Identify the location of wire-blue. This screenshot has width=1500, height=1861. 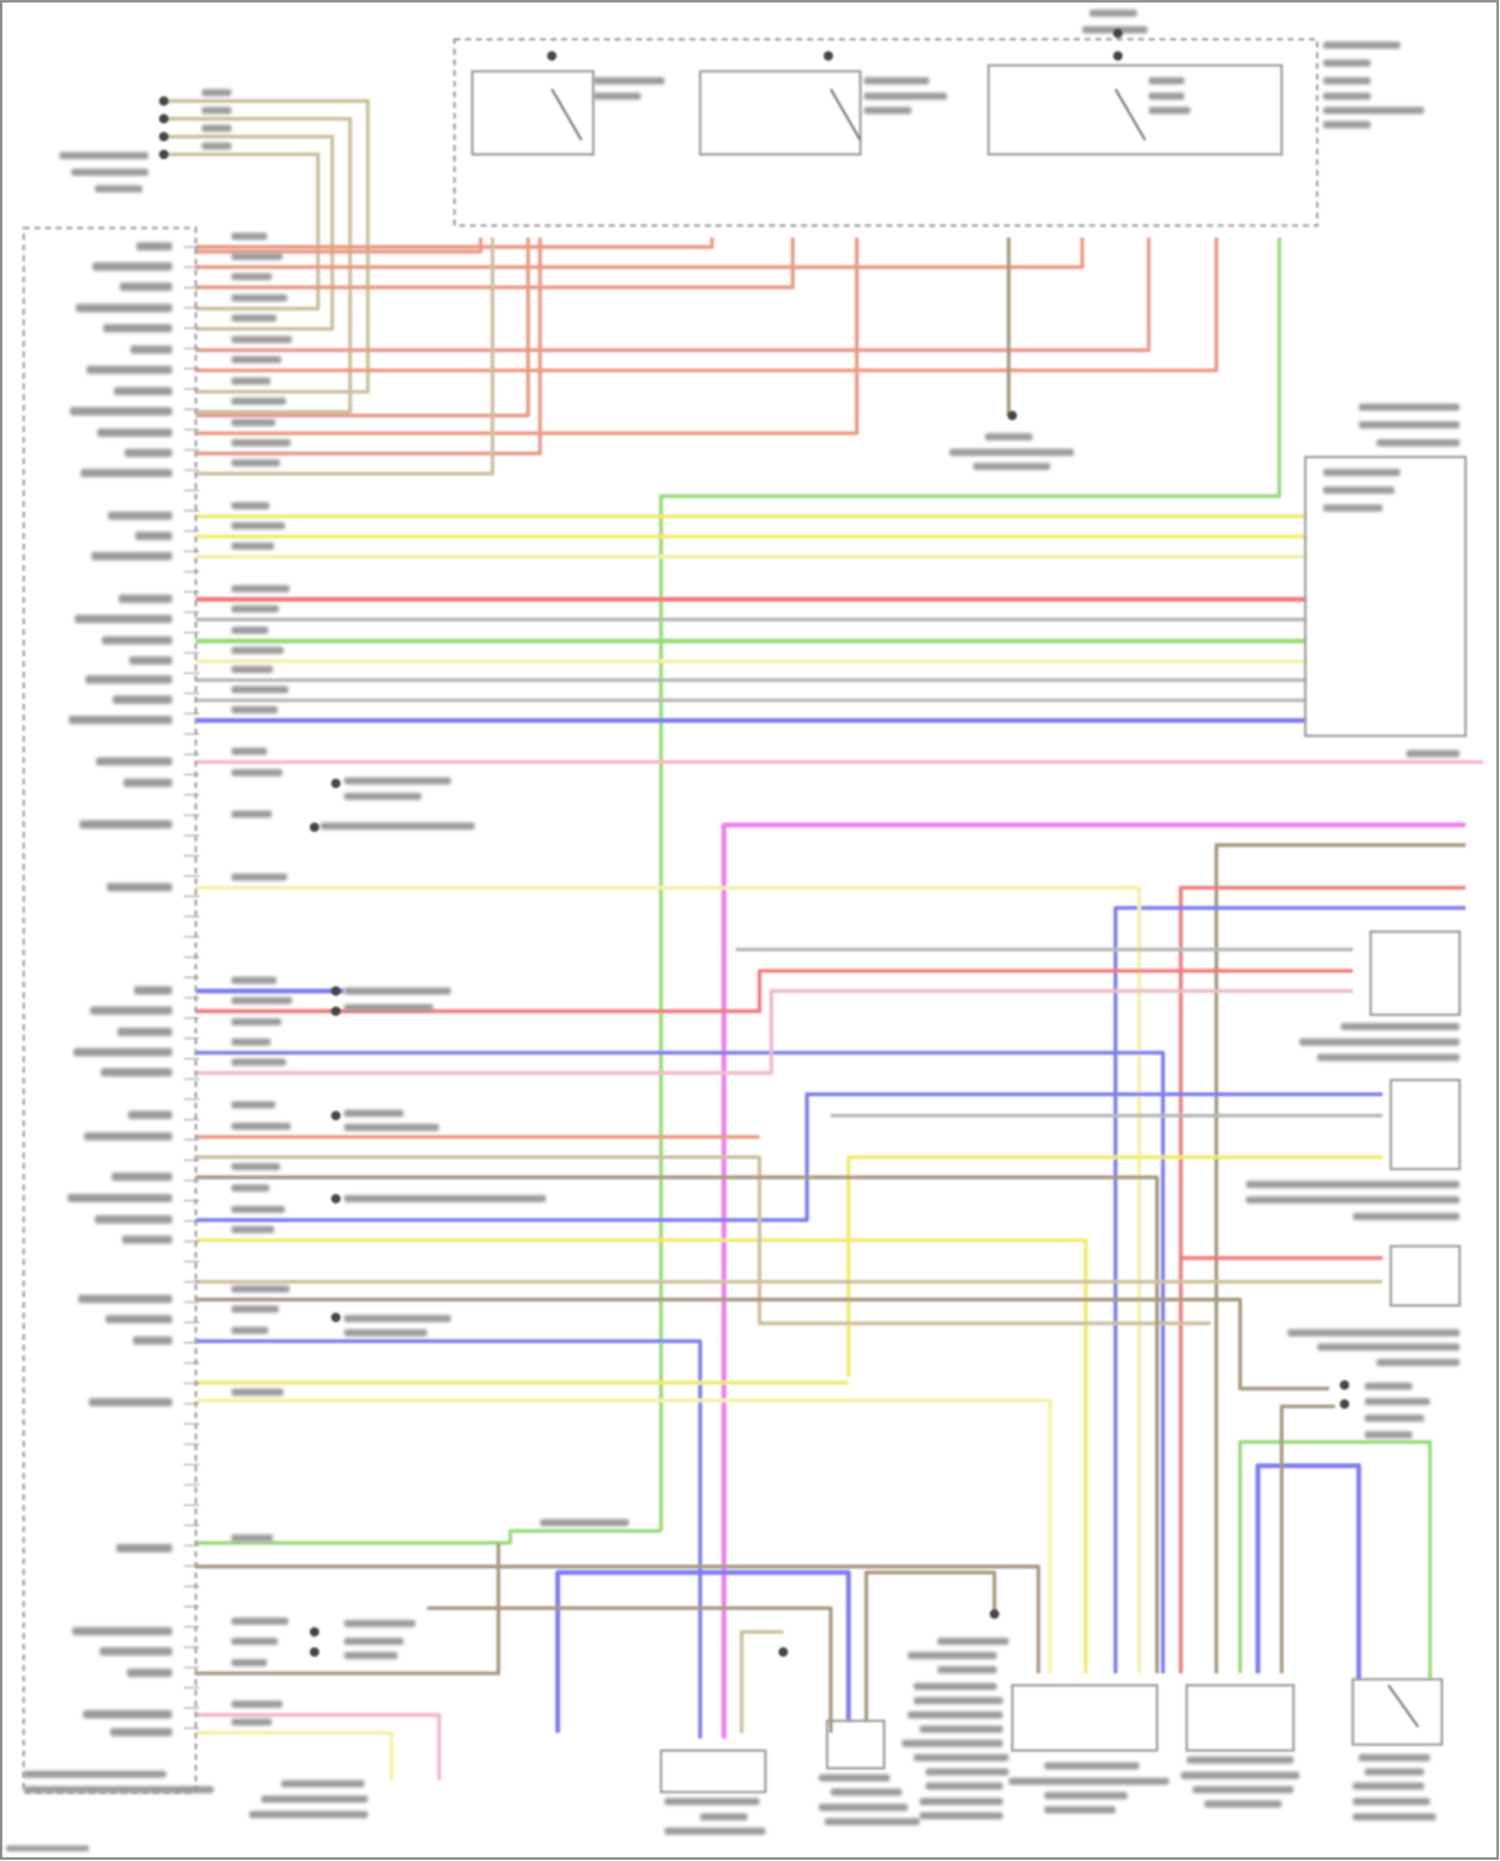
(1308, 1571).